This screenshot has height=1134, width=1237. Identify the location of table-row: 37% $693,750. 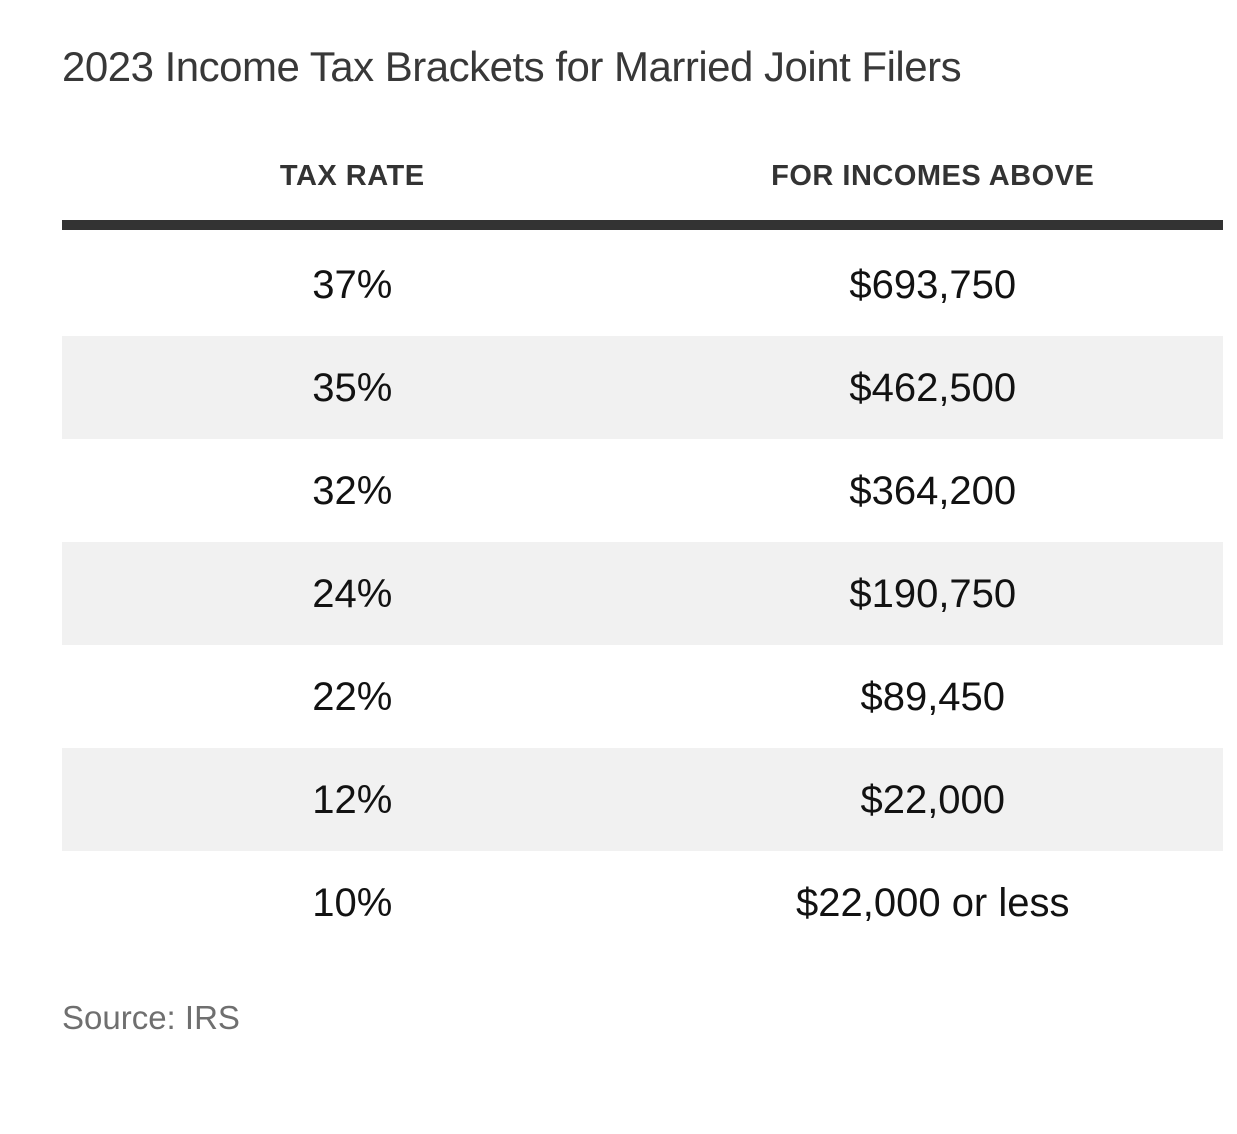
(642, 284).